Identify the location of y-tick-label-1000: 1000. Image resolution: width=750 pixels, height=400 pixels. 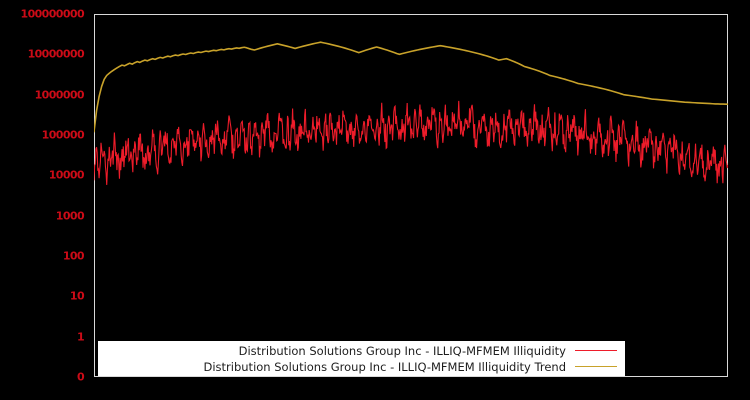
(70, 216).